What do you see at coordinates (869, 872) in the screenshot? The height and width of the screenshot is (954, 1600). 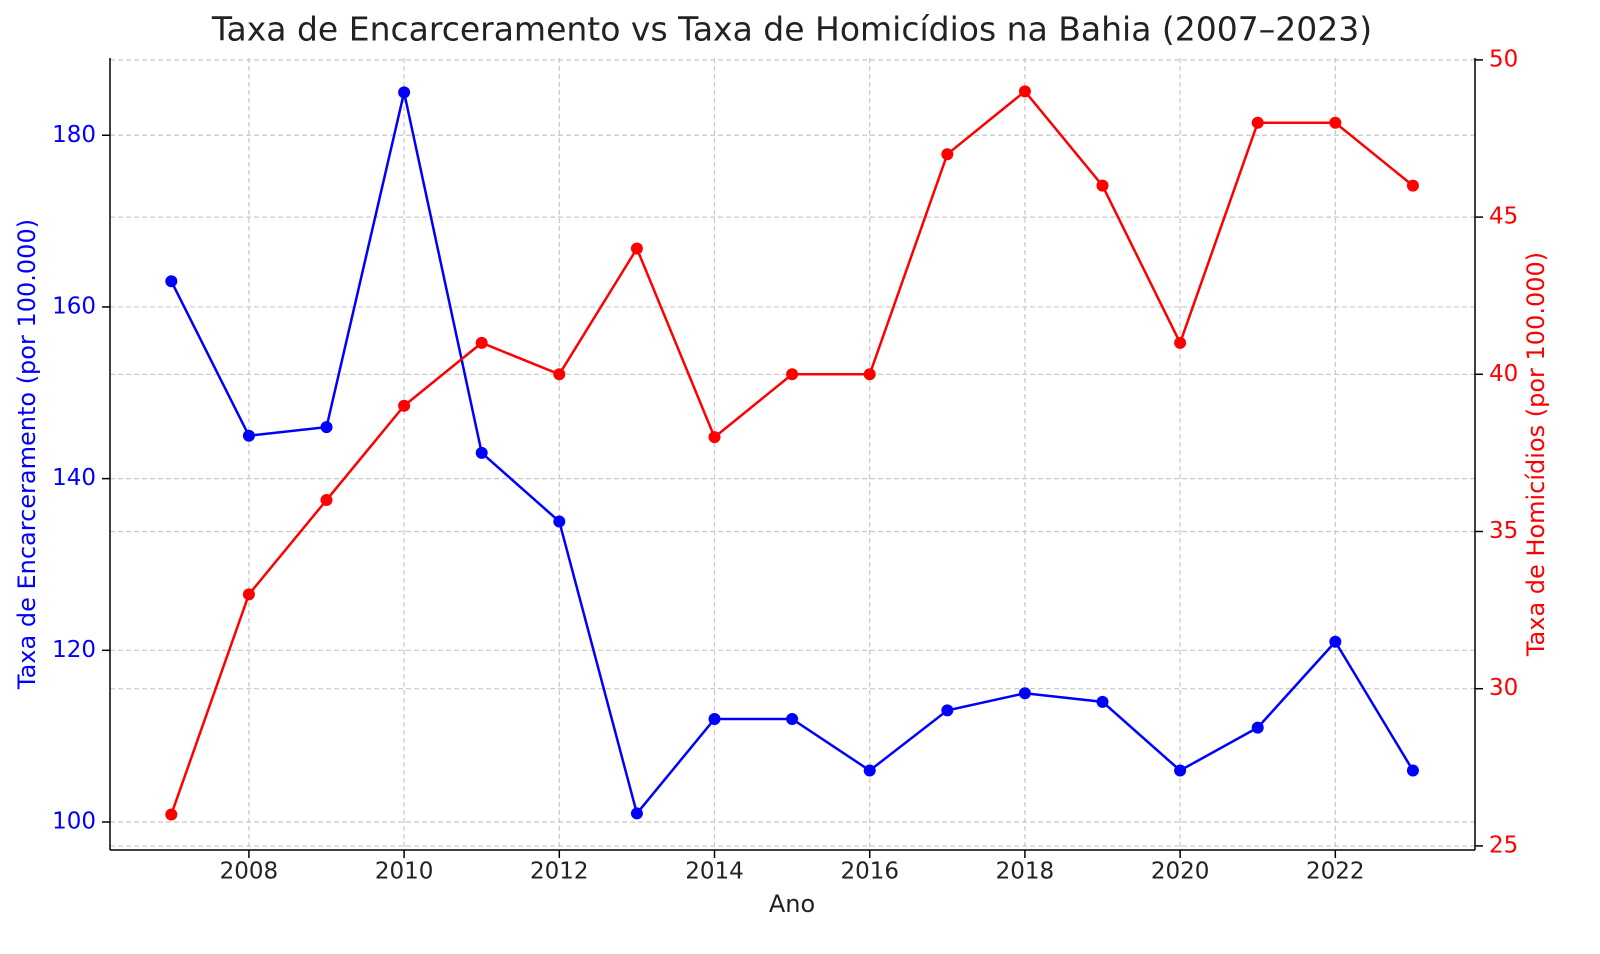 I see `x-tick-label: 2016` at bounding box center [869, 872].